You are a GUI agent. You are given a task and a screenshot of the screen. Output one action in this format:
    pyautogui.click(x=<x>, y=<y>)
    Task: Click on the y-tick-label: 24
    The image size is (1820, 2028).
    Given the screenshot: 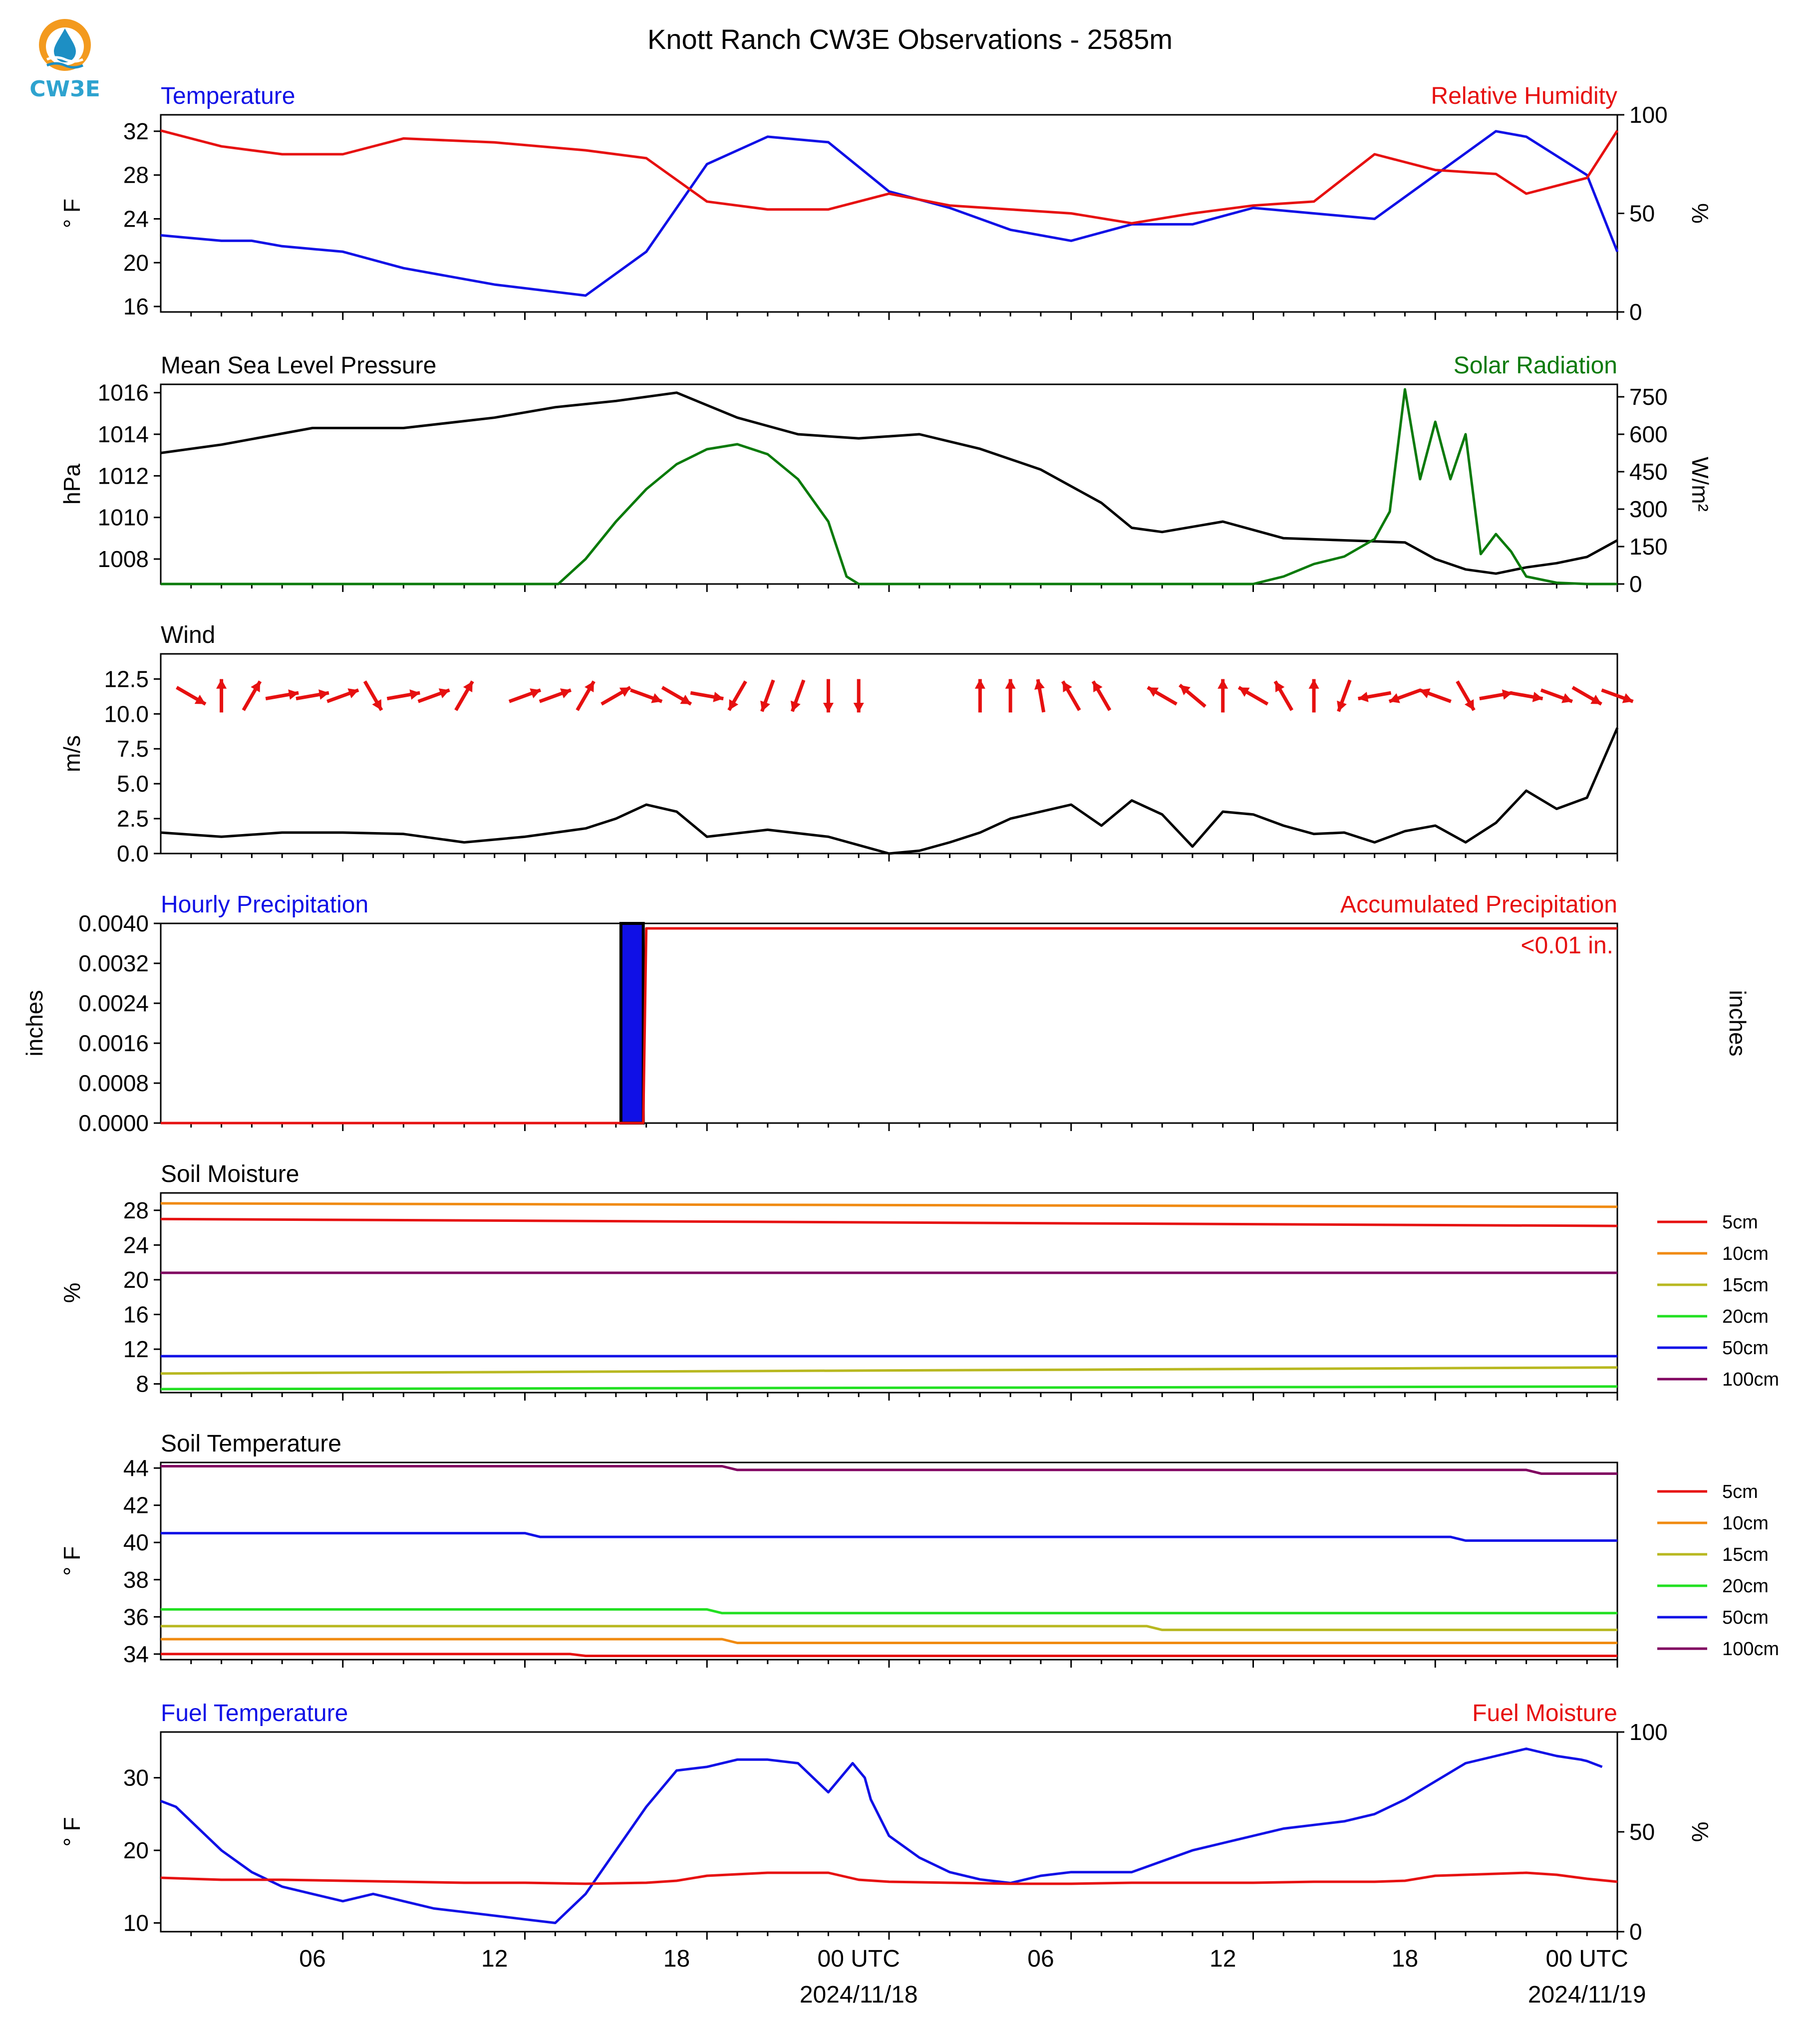 What is the action you would take?
    pyautogui.click(x=136, y=1245)
    